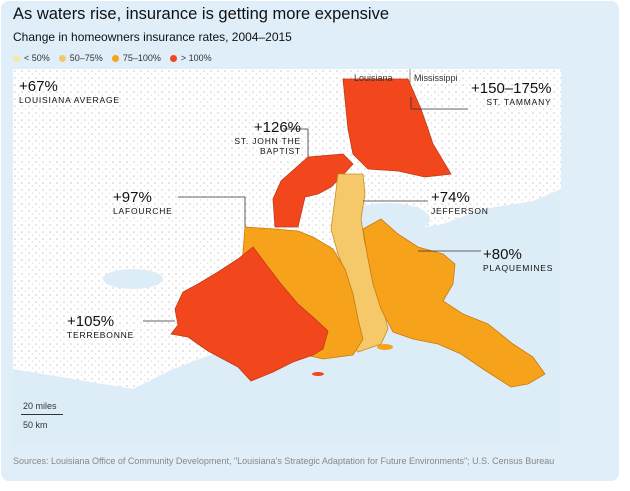  Describe the element at coordinates (267, 146) in the screenshot. I see `label-name: ST. JOHN THE BAPTIST` at that location.